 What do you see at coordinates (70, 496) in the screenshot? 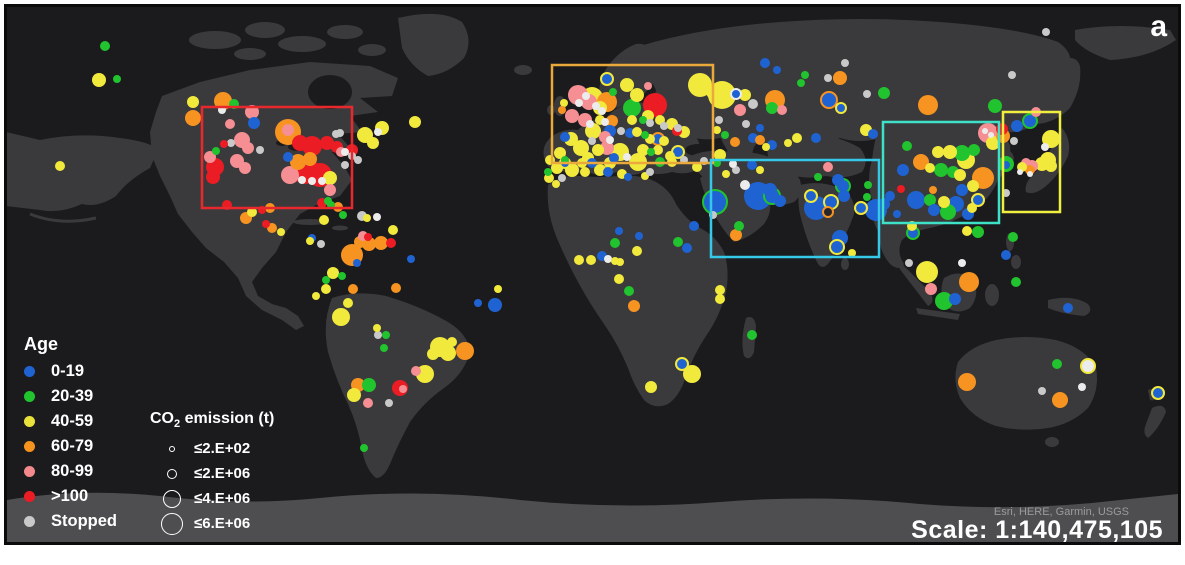
I see `age-legend-label: >100` at bounding box center [70, 496].